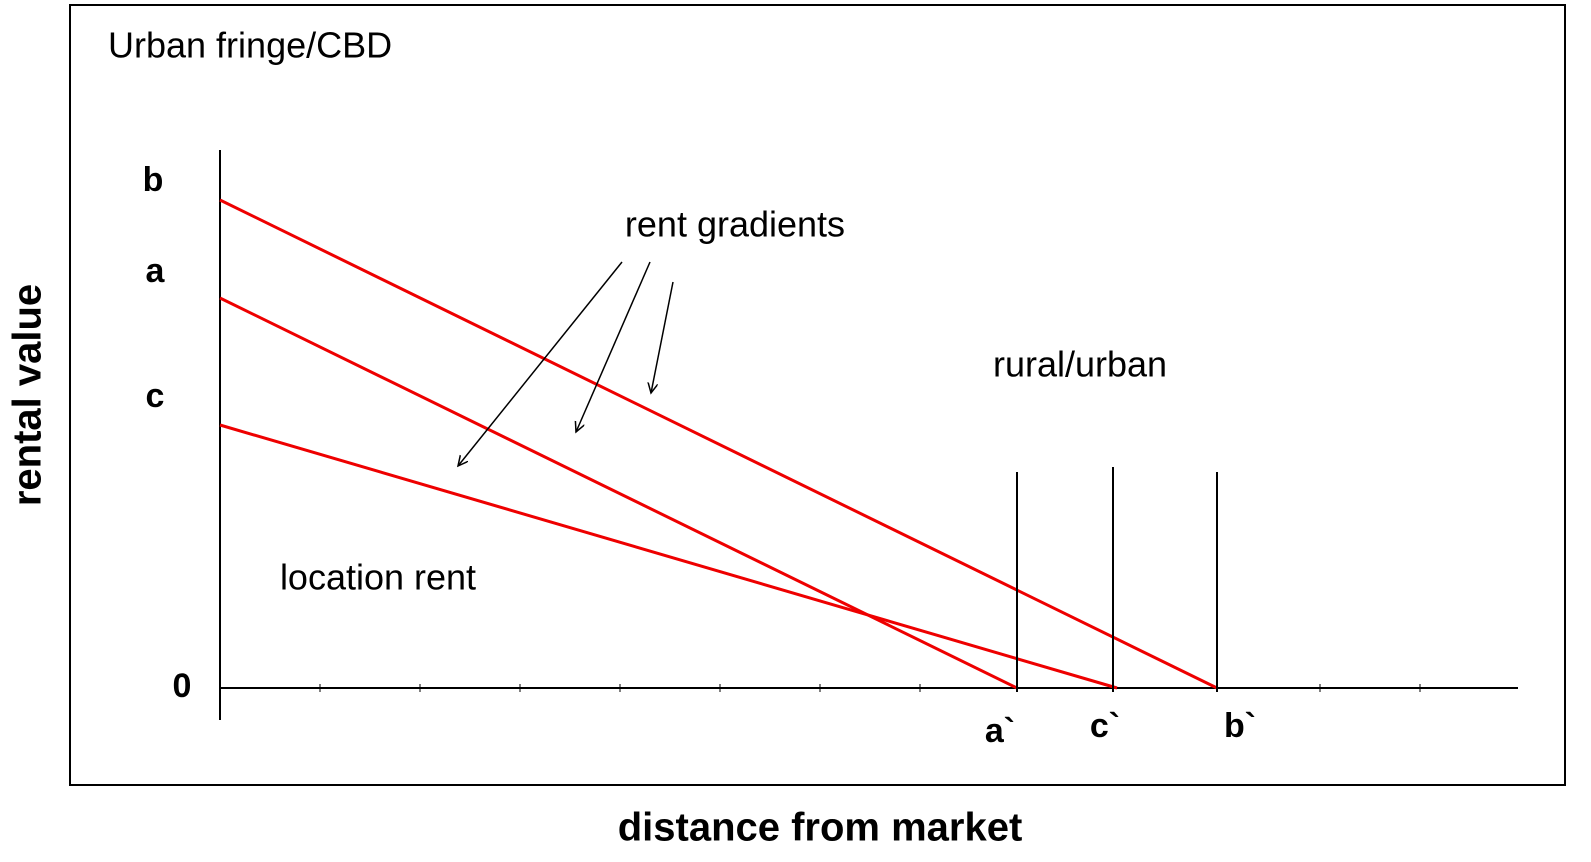 This screenshot has width=1591, height=862. What do you see at coordinates (1240, 726) in the screenshot?
I see `x-label: b`` at bounding box center [1240, 726].